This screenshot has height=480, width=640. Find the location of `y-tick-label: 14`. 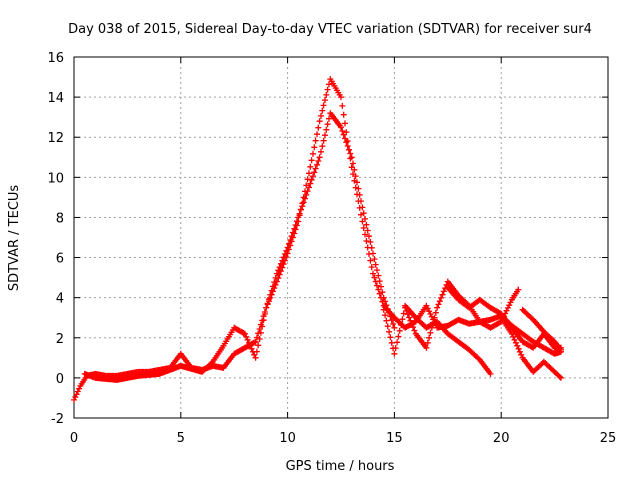

y-tick-label: 14 is located at coordinates (55, 98).